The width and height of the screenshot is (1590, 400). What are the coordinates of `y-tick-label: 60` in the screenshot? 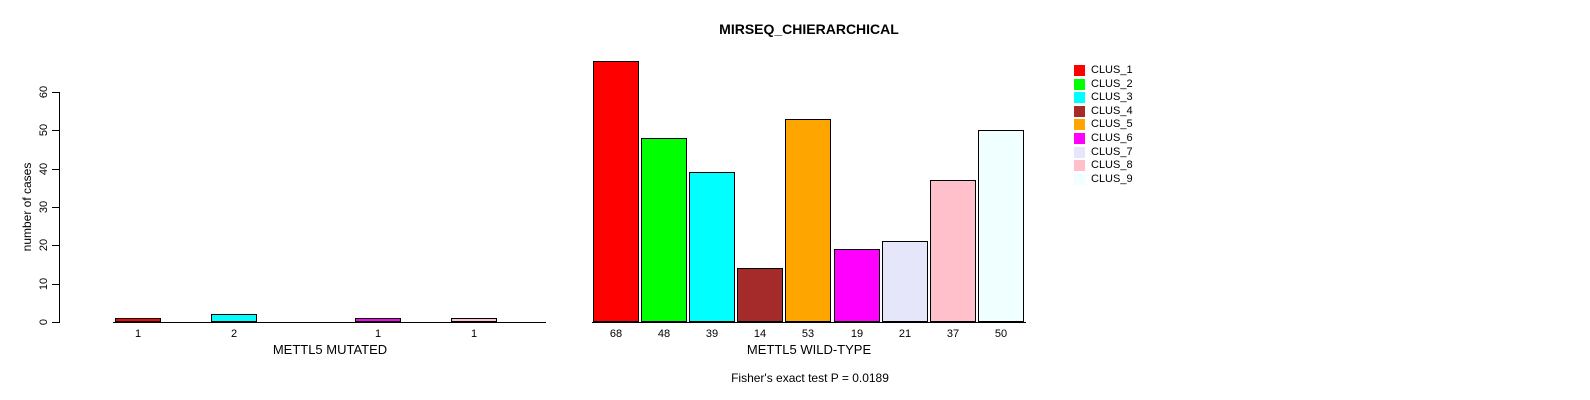 It's located at (44, 92).